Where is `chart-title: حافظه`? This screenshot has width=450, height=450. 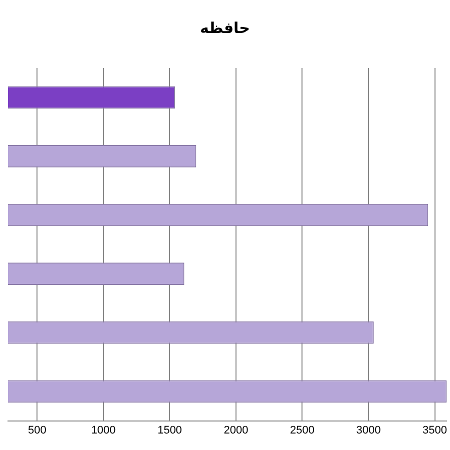 chart-title: حافظه is located at coordinates (225, 27).